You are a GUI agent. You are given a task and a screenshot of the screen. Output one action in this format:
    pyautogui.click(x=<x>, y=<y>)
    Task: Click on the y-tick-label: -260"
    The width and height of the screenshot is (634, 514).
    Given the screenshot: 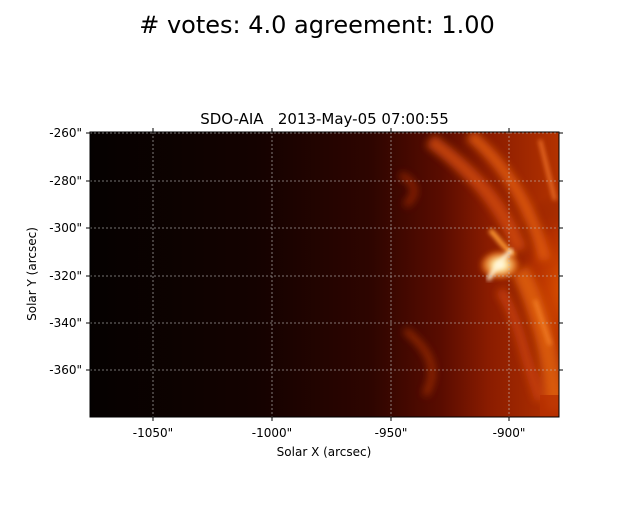 What is the action you would take?
    pyautogui.click(x=65, y=133)
    